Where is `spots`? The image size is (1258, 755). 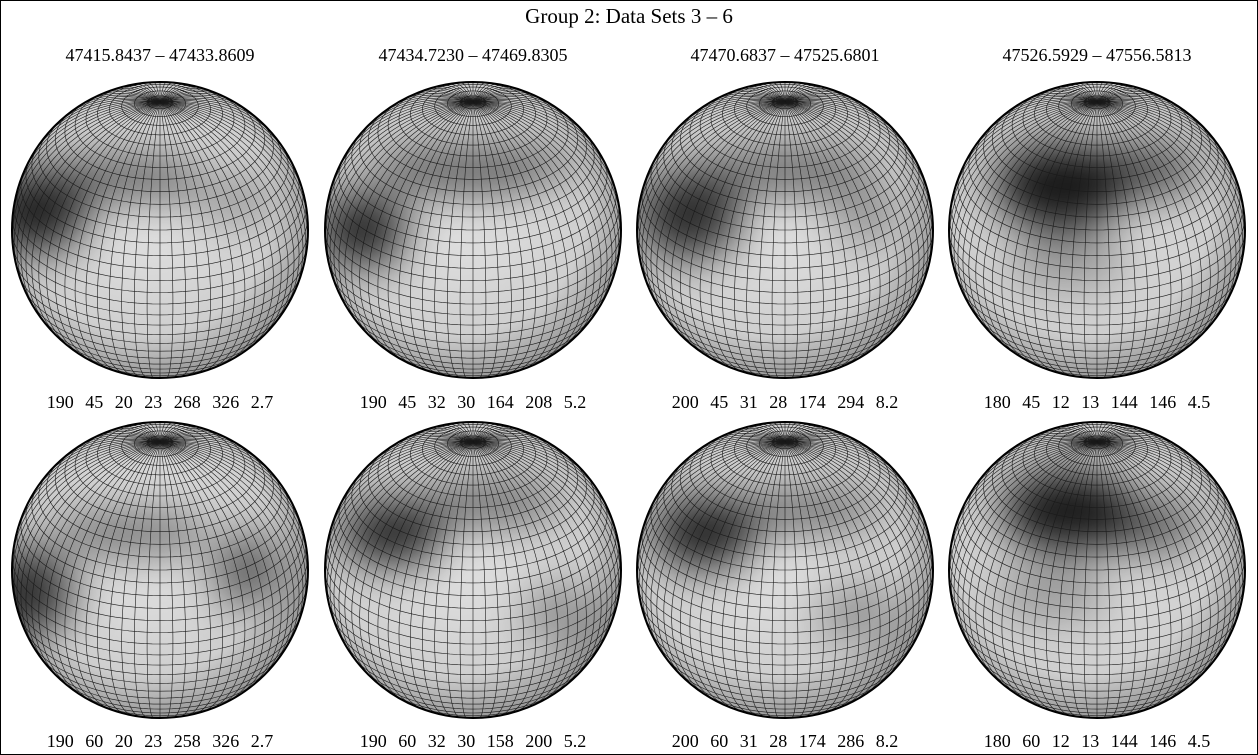 spots is located at coordinates (777, 566).